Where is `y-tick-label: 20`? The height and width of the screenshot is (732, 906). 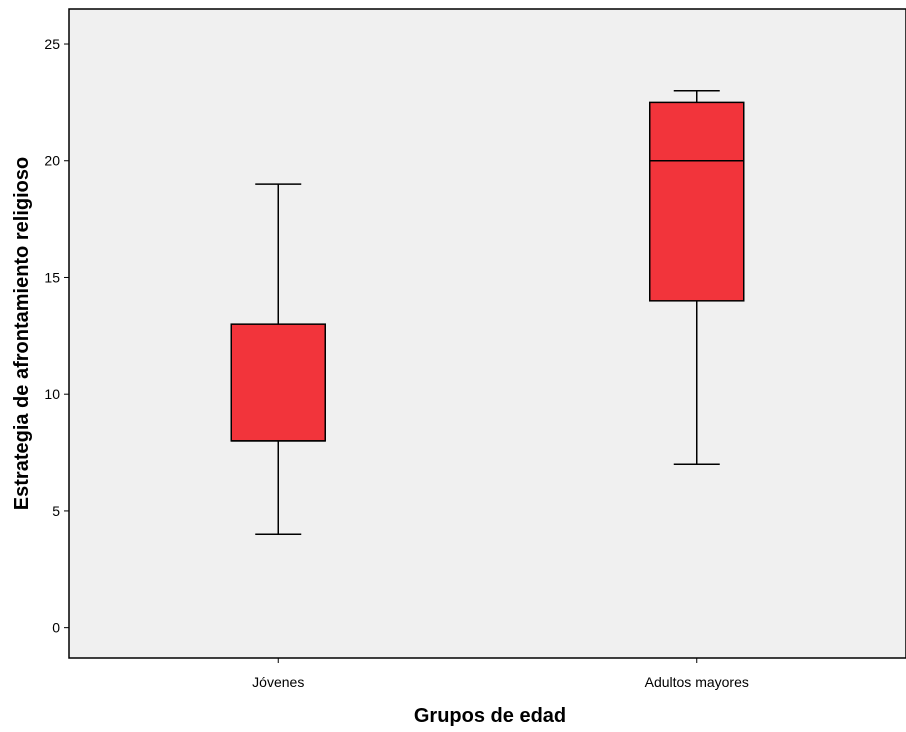 y-tick-label: 20 is located at coordinates (52, 161).